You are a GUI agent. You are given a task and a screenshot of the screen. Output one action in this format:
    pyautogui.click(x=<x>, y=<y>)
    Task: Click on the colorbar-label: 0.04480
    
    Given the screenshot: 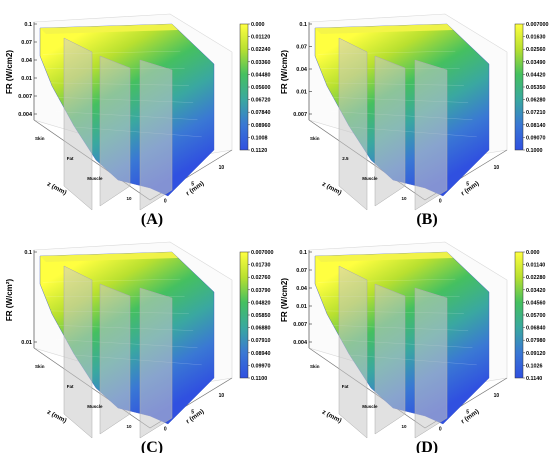 What is the action you would take?
    pyautogui.click(x=261, y=75)
    